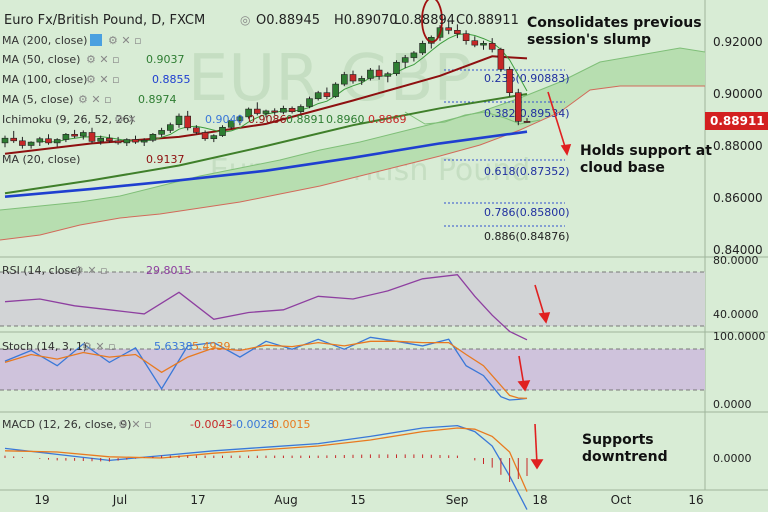  What do you see at coordinates (738, 198) in the screenshot?
I see `price-tick-label: 0.86000` at bounding box center [738, 198].